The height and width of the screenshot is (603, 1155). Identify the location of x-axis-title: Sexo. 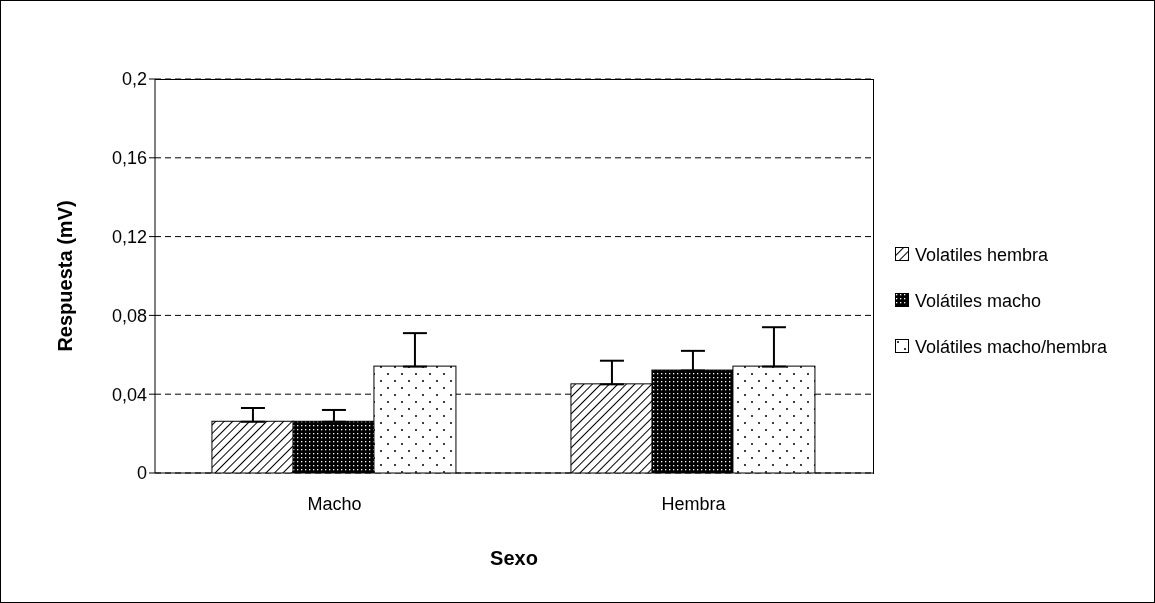
(514, 558).